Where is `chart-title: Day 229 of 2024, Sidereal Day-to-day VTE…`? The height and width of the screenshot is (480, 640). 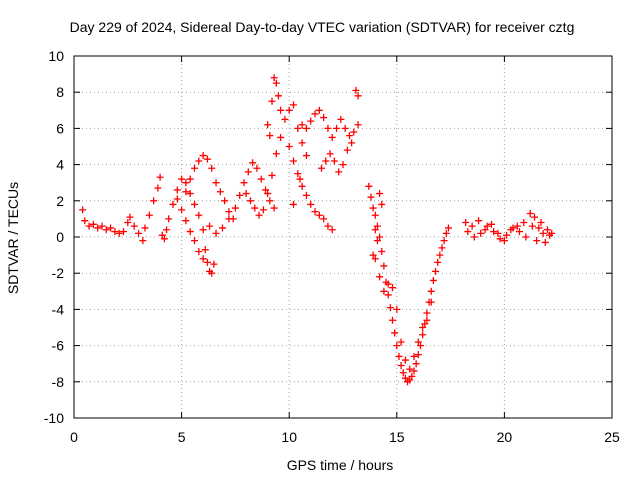
chart-title: Day 229 of 2024, Sidereal Day-to-day VTE… is located at coordinates (322, 27).